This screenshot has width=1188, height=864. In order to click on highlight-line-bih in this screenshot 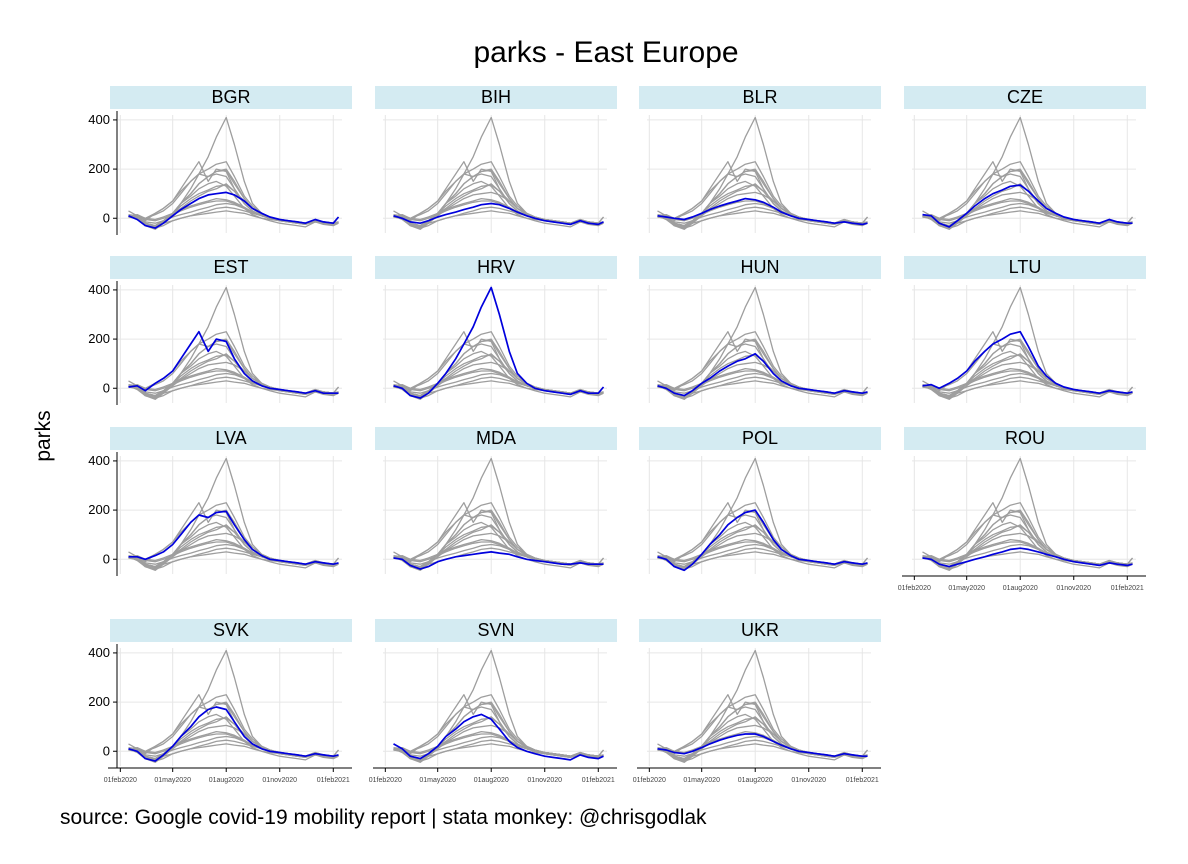, I will do `click(498, 214)`.